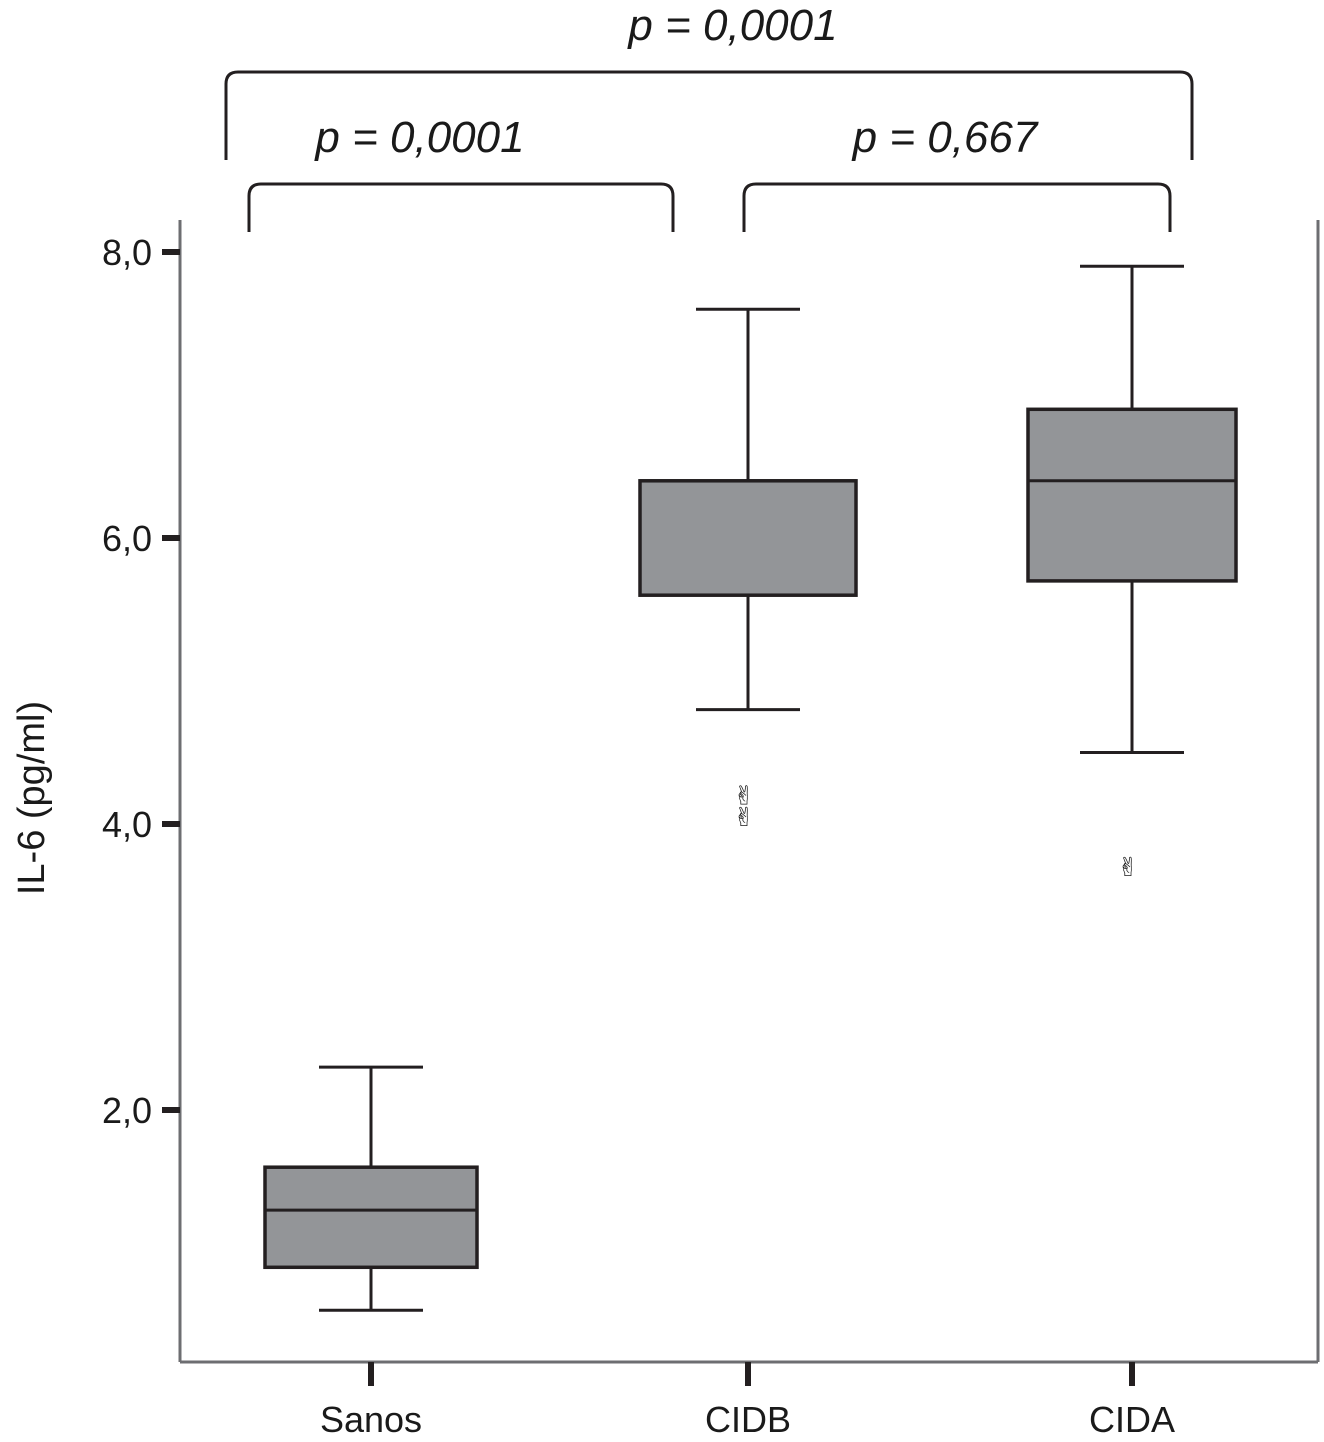  Describe the element at coordinates (957, 172) in the screenshot. I see `comparison-bracket: p = 0,667` at that location.